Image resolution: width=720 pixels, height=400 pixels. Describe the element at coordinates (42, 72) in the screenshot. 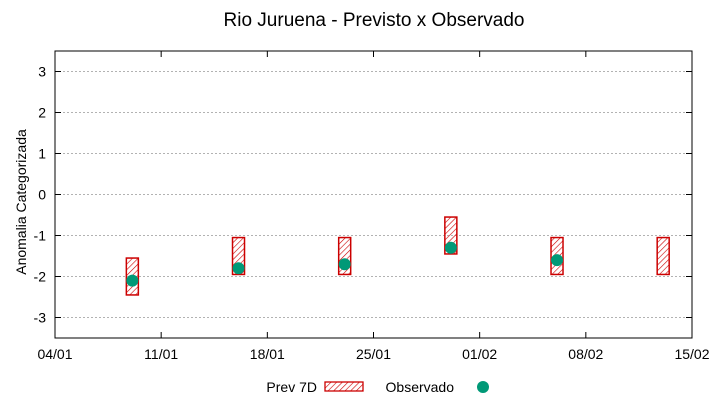

I see `y-tick-label: 3` at that location.